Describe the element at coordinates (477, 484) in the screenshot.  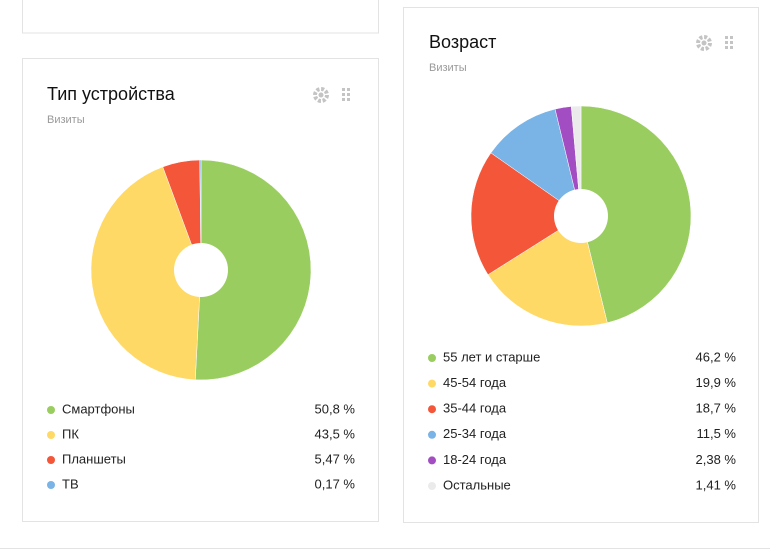
I see `legend-label: Остальные` at that location.